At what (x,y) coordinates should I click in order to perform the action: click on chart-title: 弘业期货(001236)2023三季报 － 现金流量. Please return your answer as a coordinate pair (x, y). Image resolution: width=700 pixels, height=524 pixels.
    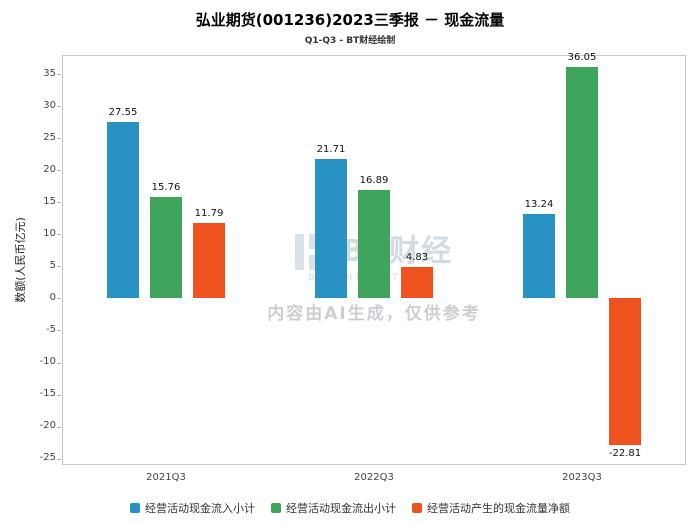
    Looking at the image, I should click on (350, 20).